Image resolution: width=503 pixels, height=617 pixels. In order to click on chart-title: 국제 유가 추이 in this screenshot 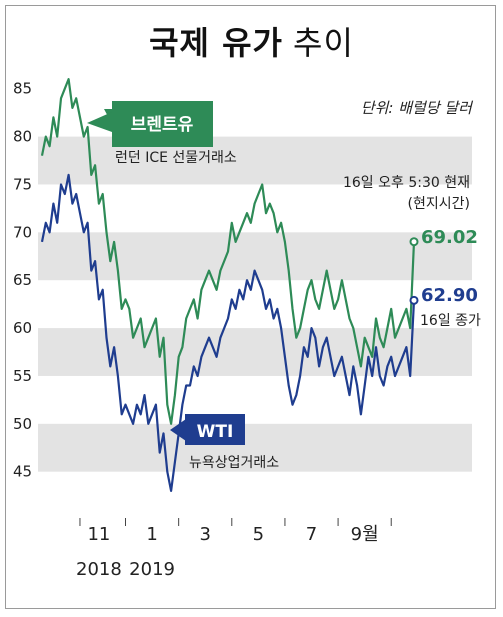, I will do `click(251, 41)`.